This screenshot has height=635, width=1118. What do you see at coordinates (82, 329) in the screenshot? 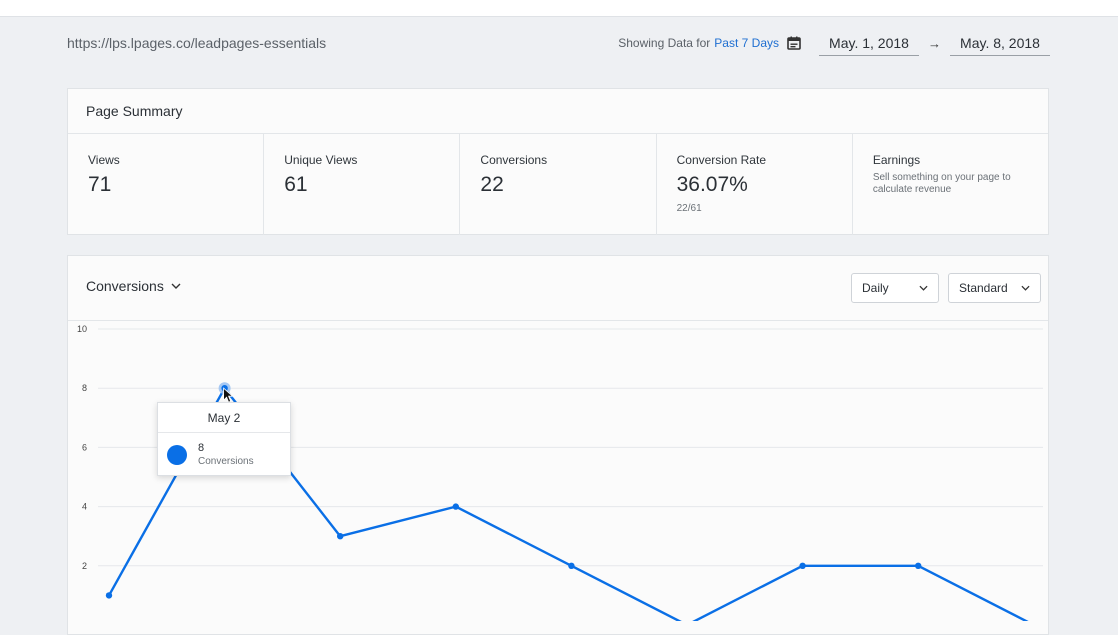
I see `y-tick-label: 10` at bounding box center [82, 329].